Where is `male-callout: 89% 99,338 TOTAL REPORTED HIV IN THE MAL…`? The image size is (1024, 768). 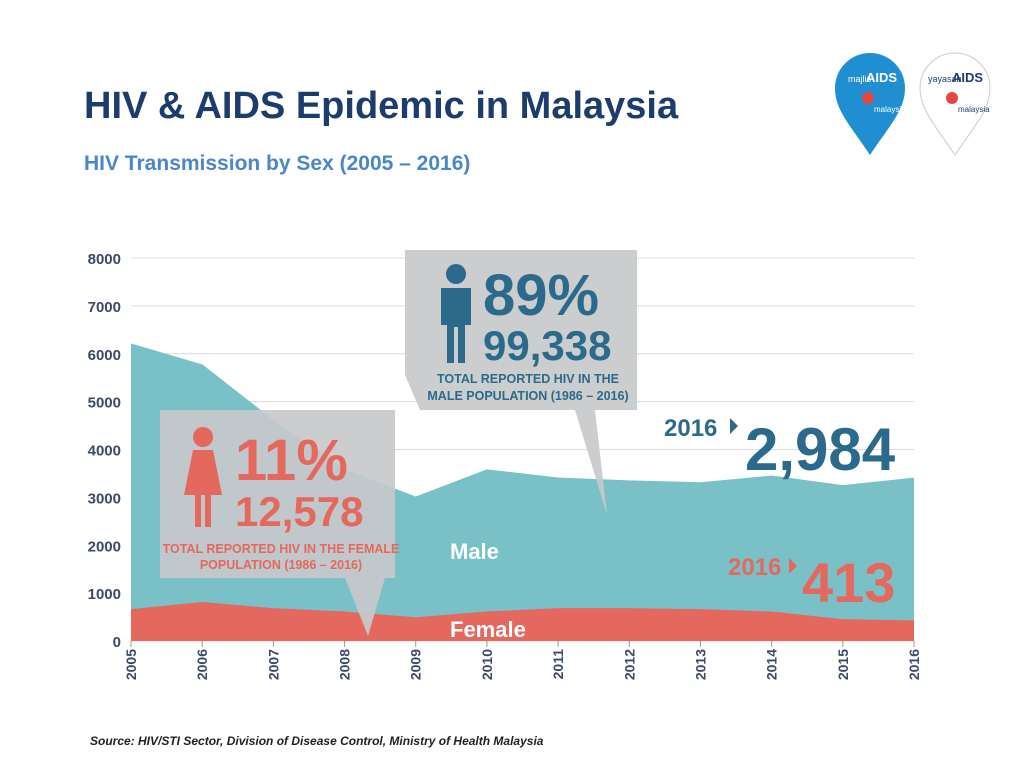 male-callout: 89% 99,338 TOTAL REPORTED HIV IN THE MAL… is located at coordinates (521, 382).